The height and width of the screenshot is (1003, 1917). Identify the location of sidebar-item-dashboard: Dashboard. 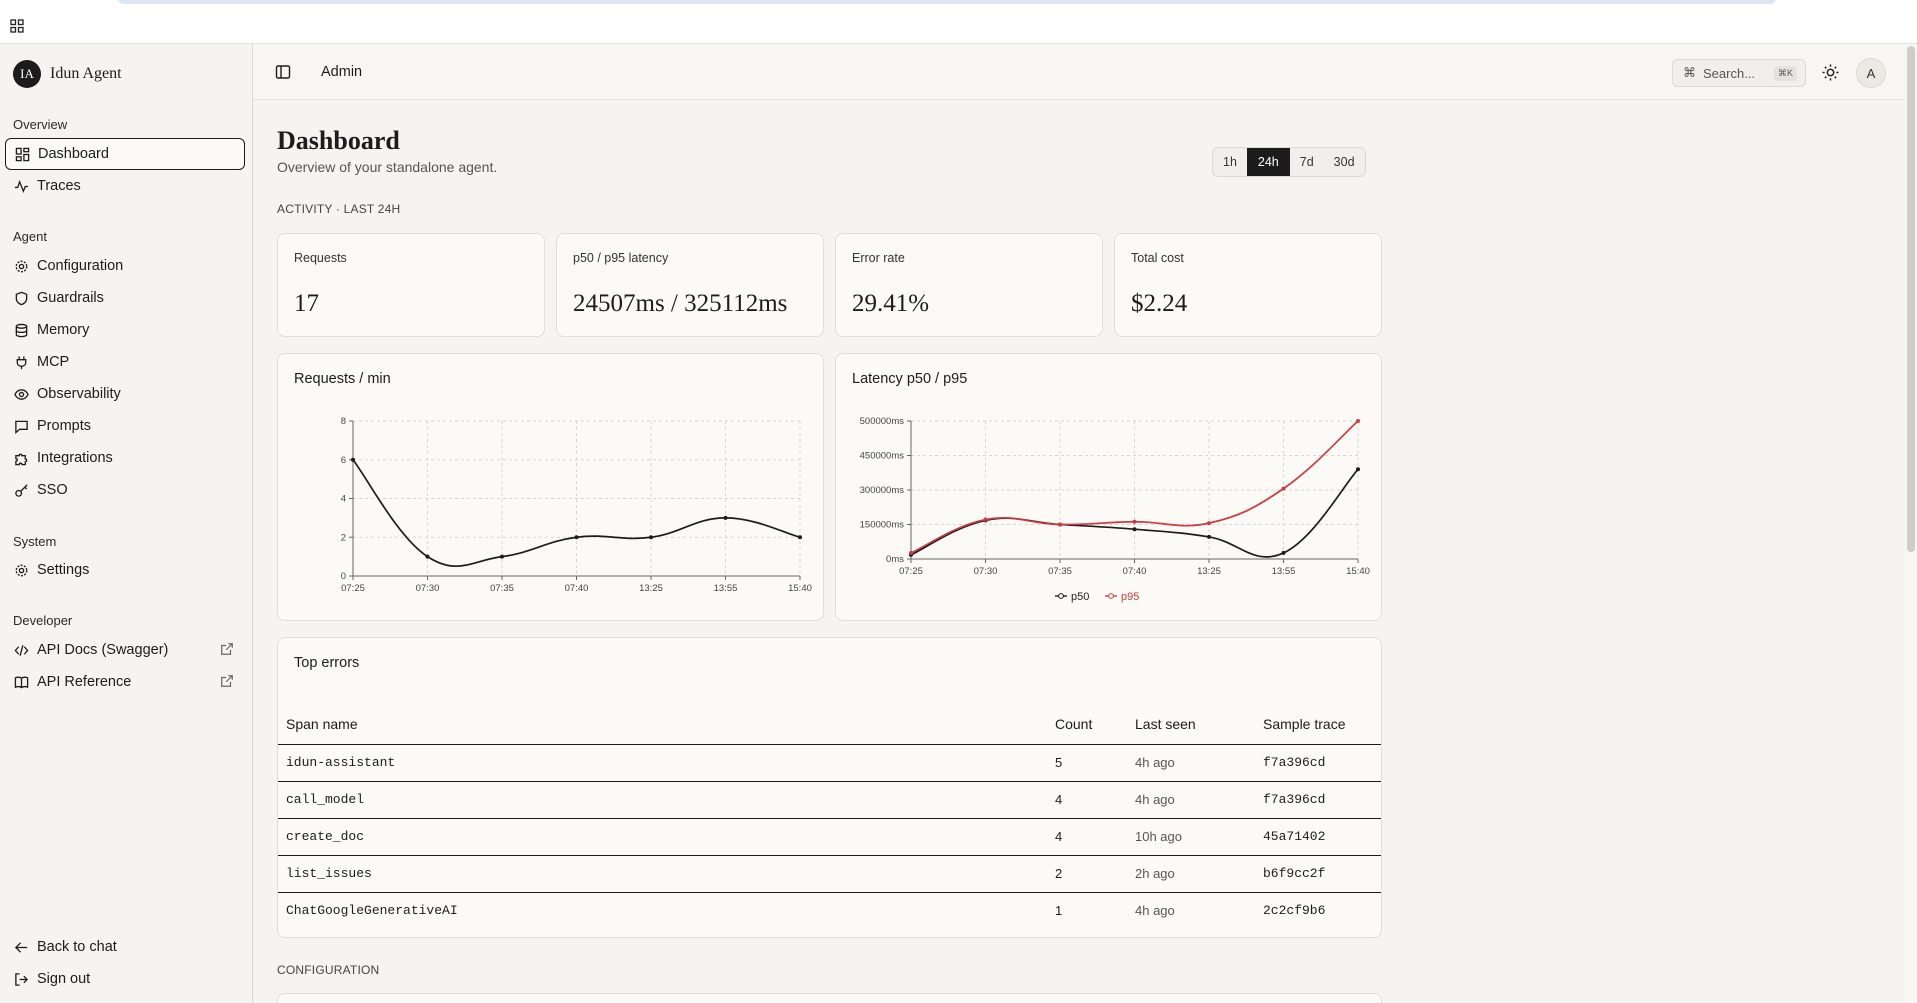
(125, 154).